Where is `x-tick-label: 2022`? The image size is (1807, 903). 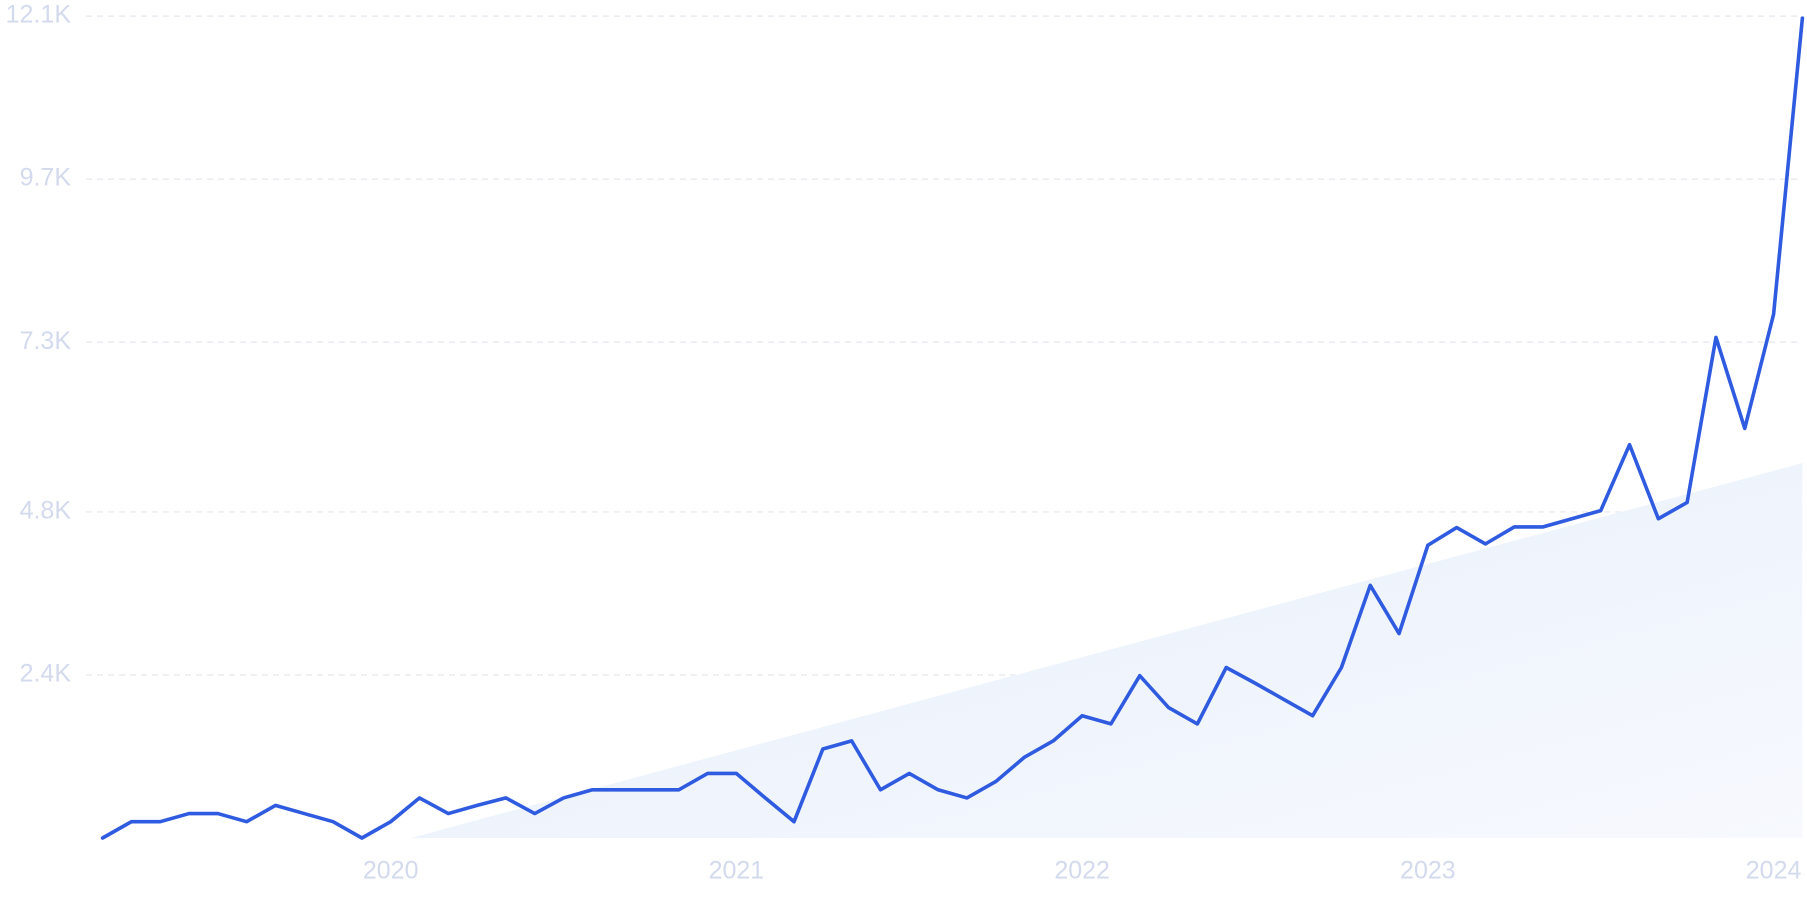
x-tick-label: 2022 is located at coordinates (1082, 871).